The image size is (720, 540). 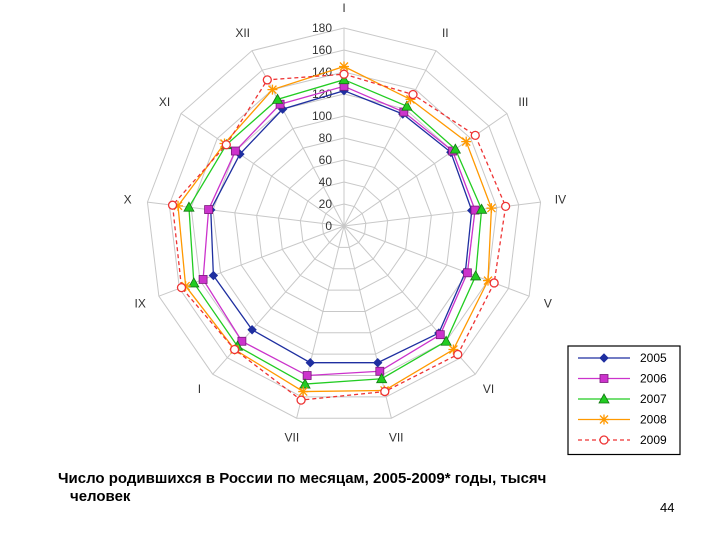 What do you see at coordinates (326, 138) in the screenshot?
I see `radial-tick-label: 80` at bounding box center [326, 138].